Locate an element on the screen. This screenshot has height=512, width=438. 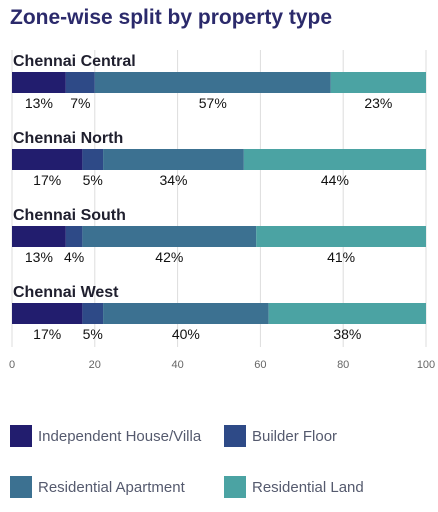
bar-segment-chennai-north-builder-floor is located at coordinates (93, 159).